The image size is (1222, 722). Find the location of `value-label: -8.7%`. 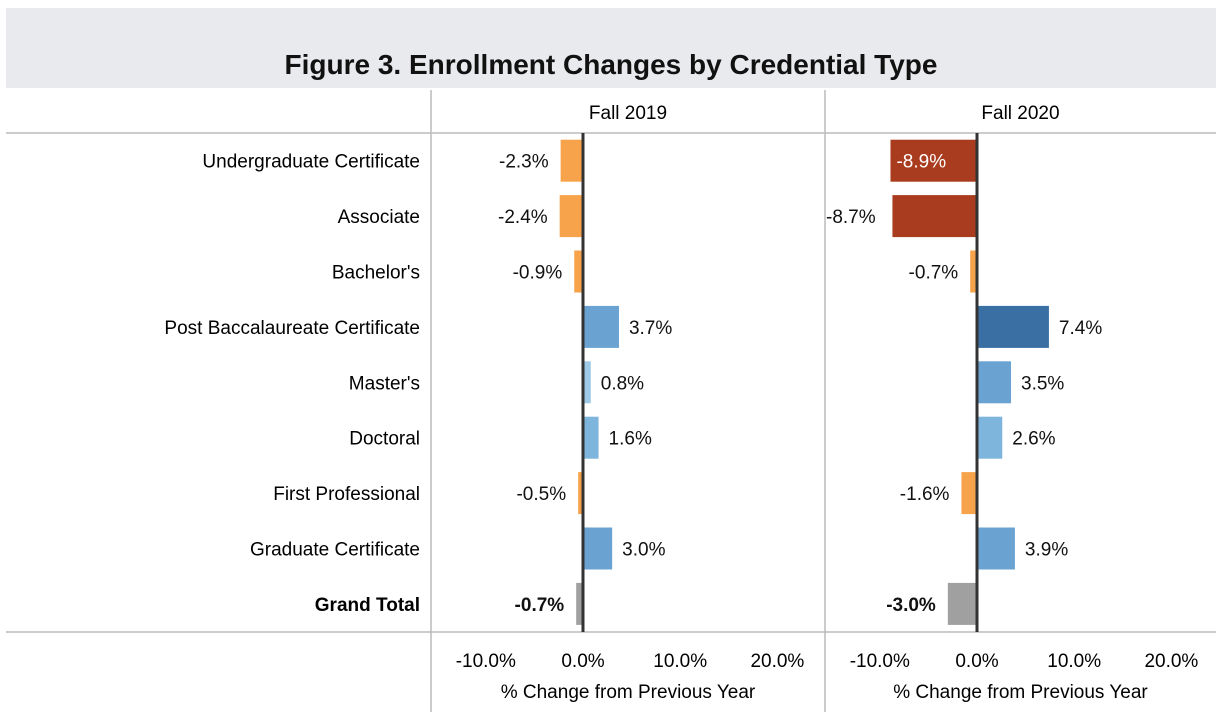

value-label: -8.7% is located at coordinates (851, 217).